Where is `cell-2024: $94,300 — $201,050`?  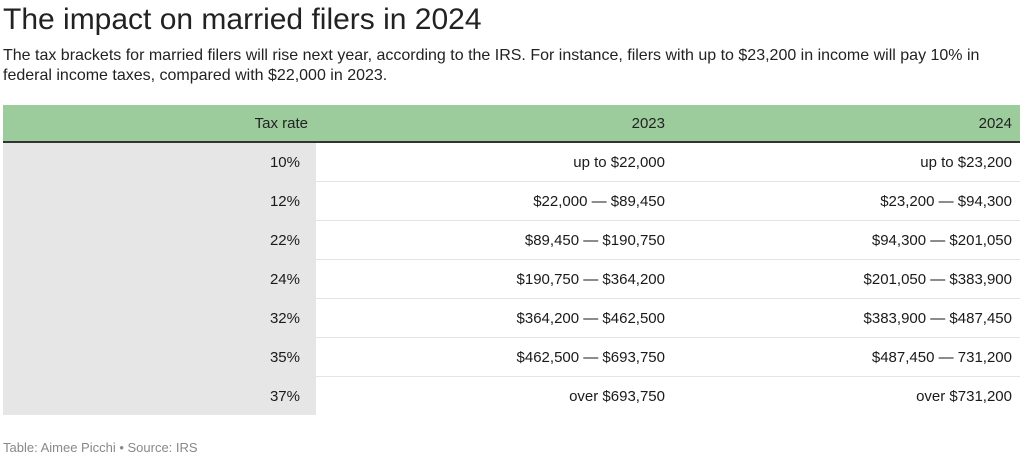 cell-2024: $94,300 — $201,050 is located at coordinates (846, 240).